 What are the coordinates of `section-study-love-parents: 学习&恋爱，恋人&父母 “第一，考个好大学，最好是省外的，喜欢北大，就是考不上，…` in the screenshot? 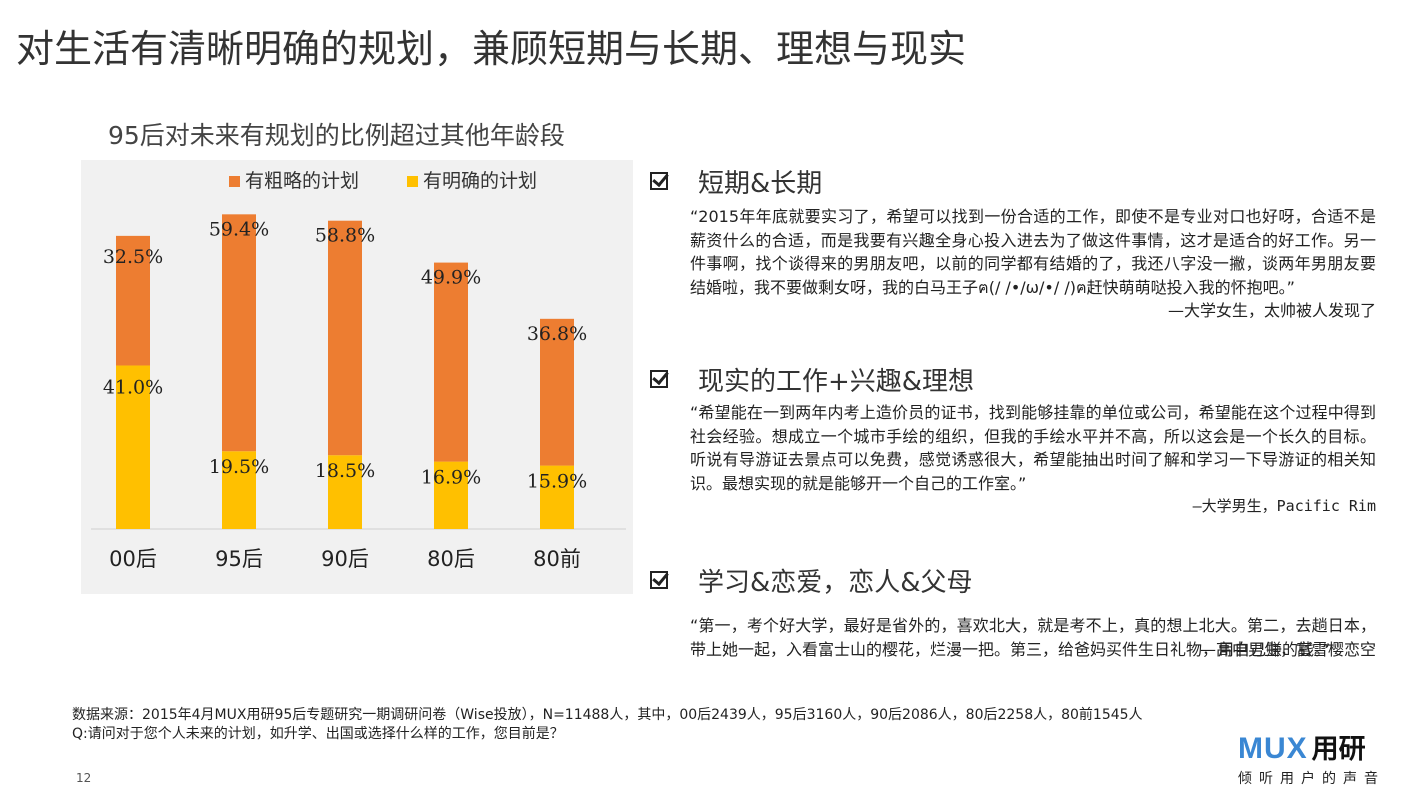 It's located at (1015, 611).